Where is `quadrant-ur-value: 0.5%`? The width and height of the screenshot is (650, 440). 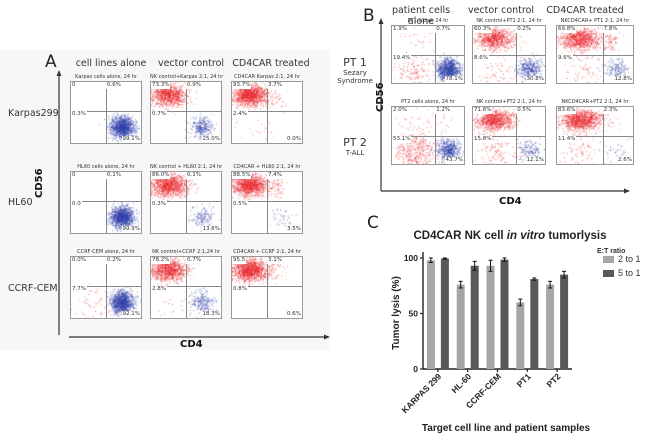
quadrant-ur-value: 0.5% is located at coordinates (524, 110).